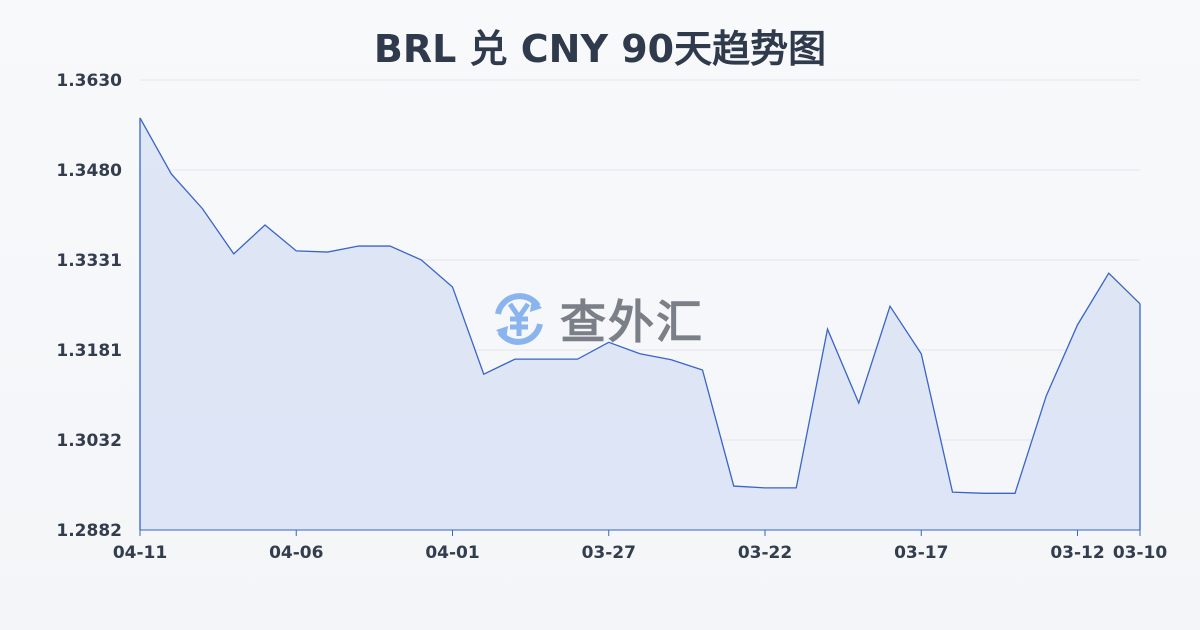 This screenshot has height=630, width=1200. What do you see at coordinates (519, 319) in the screenshot?
I see `yen-exchange-icon` at bounding box center [519, 319].